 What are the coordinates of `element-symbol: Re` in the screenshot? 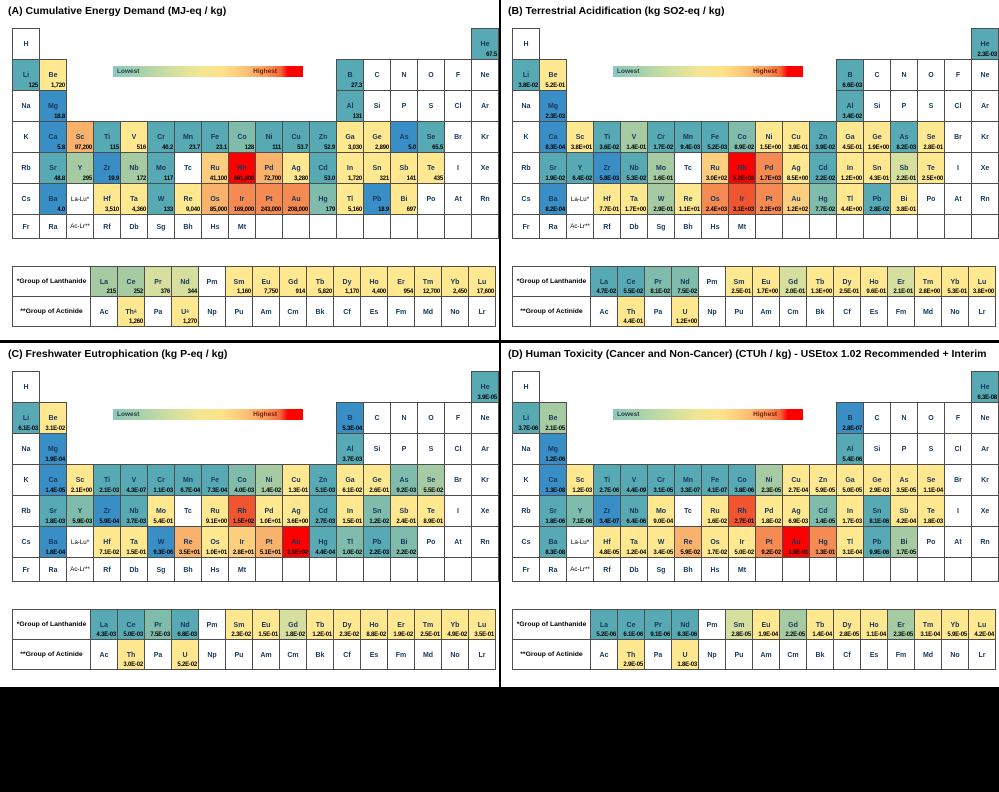 It's located at (688, 543).